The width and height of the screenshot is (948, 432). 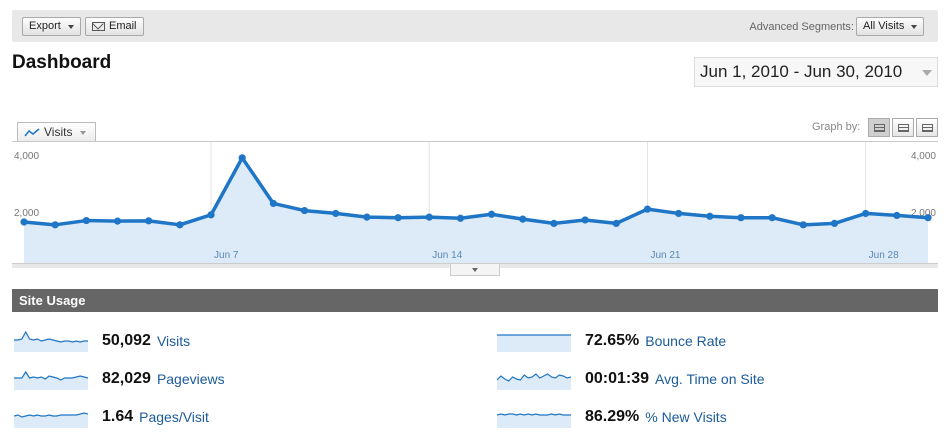 What do you see at coordinates (884, 26) in the screenshot?
I see `segments-value: All Visits` at bounding box center [884, 26].